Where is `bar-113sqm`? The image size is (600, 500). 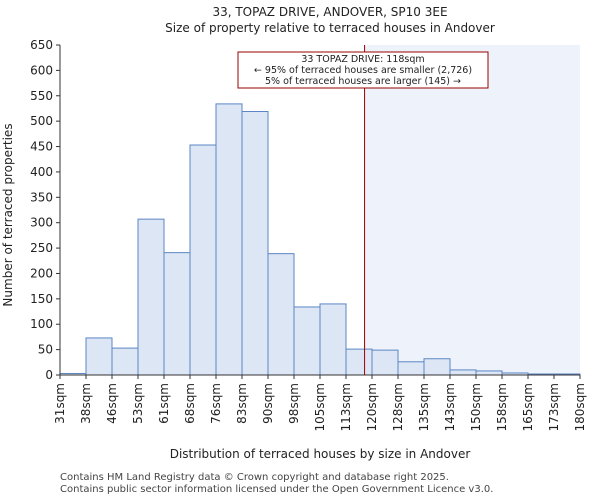
bar-113sqm is located at coordinates (359, 362).